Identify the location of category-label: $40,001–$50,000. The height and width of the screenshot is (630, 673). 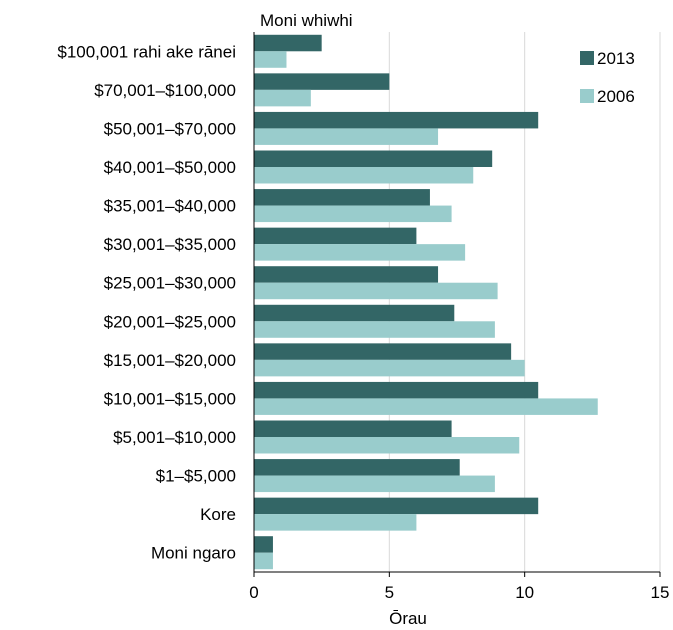
(170, 167).